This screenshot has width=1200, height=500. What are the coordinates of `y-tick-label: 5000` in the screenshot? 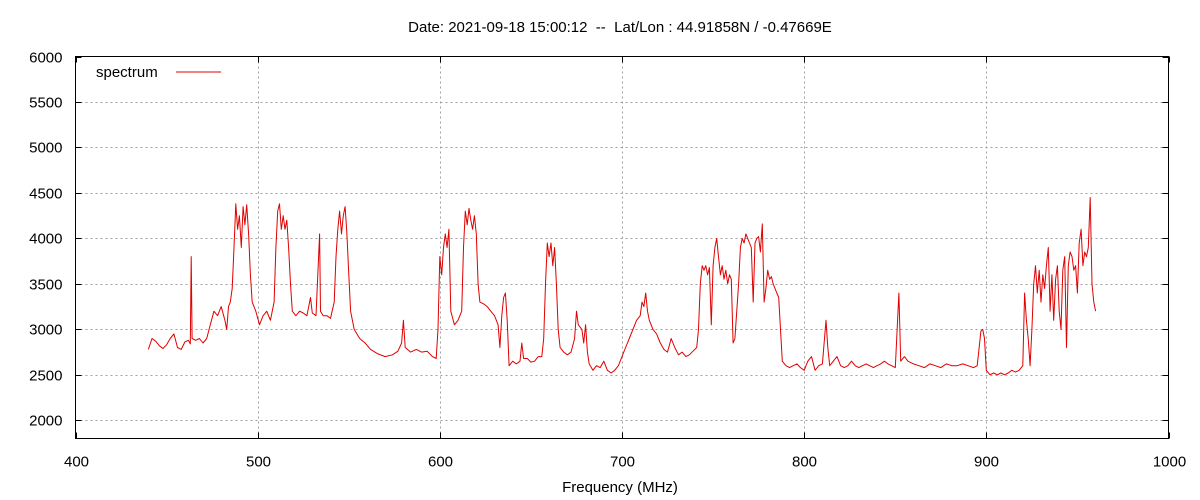 It's located at (45, 148).